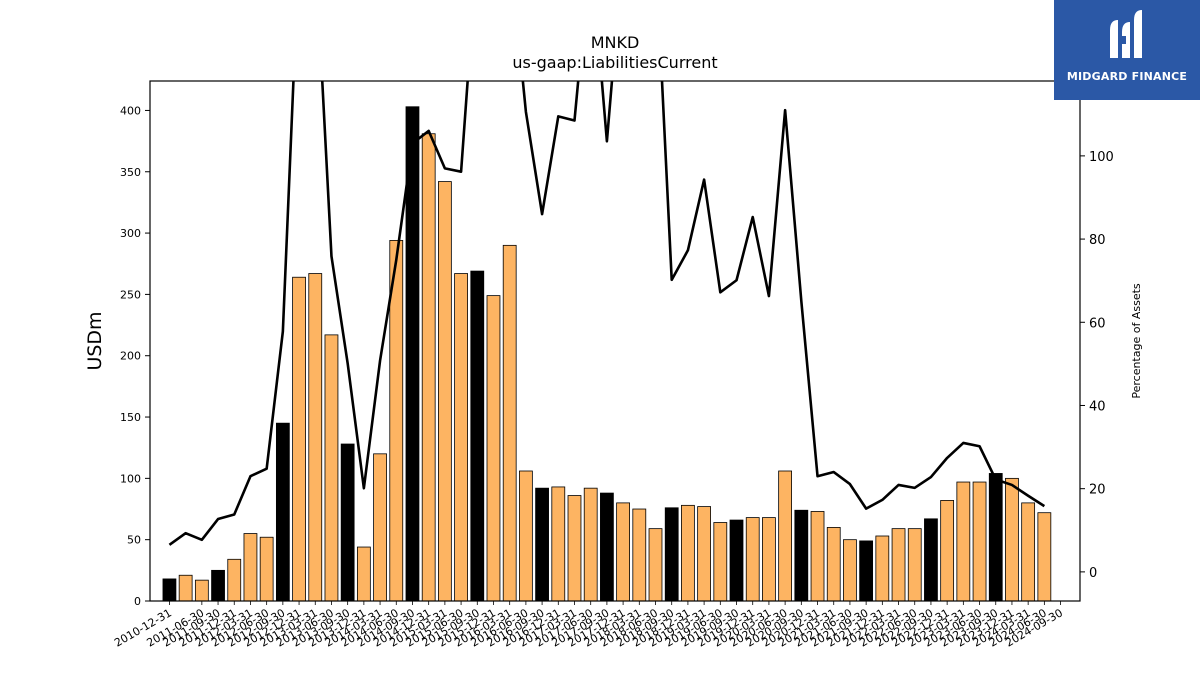 The height and width of the screenshot is (675, 1200). What do you see at coordinates (137, 601) in the screenshot?
I see `y-tick-label: 0` at bounding box center [137, 601].